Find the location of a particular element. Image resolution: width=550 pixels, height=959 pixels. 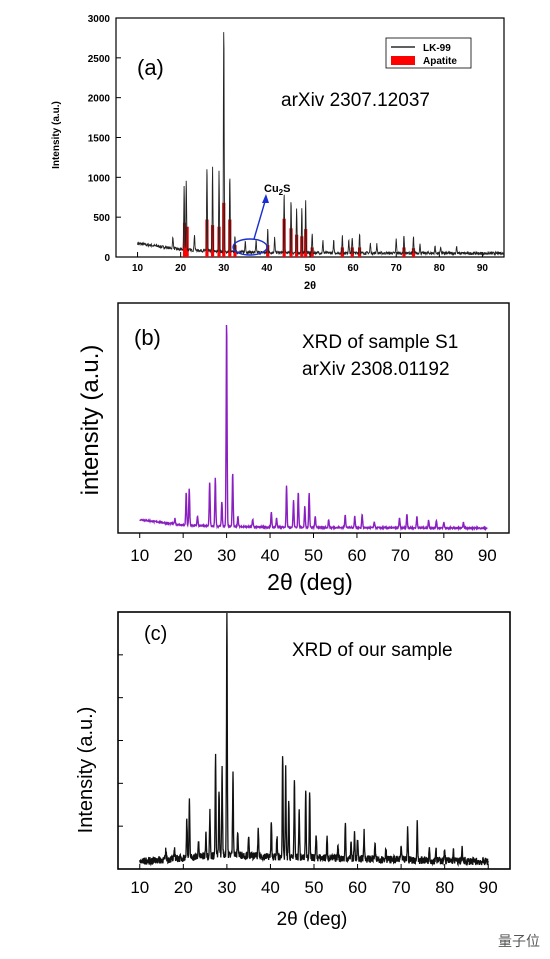

legend: LK-99 Apatite is located at coordinates (428, 53).